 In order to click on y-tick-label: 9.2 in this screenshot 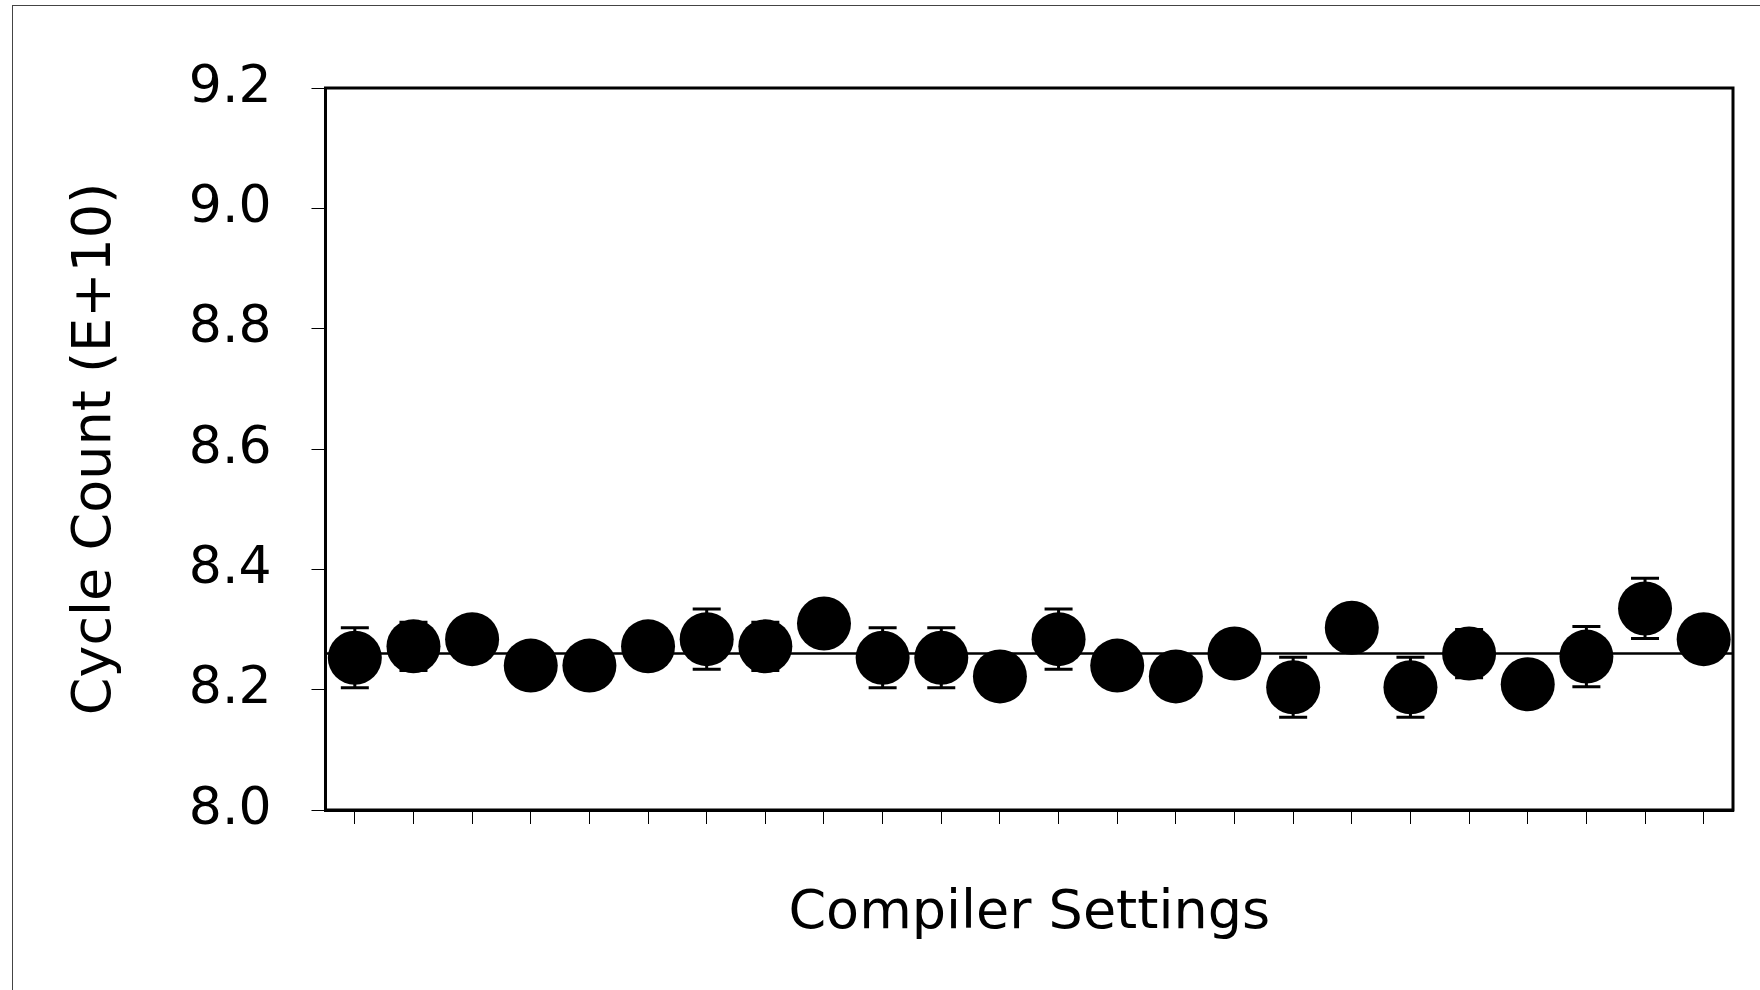, I will do `click(230, 83)`.